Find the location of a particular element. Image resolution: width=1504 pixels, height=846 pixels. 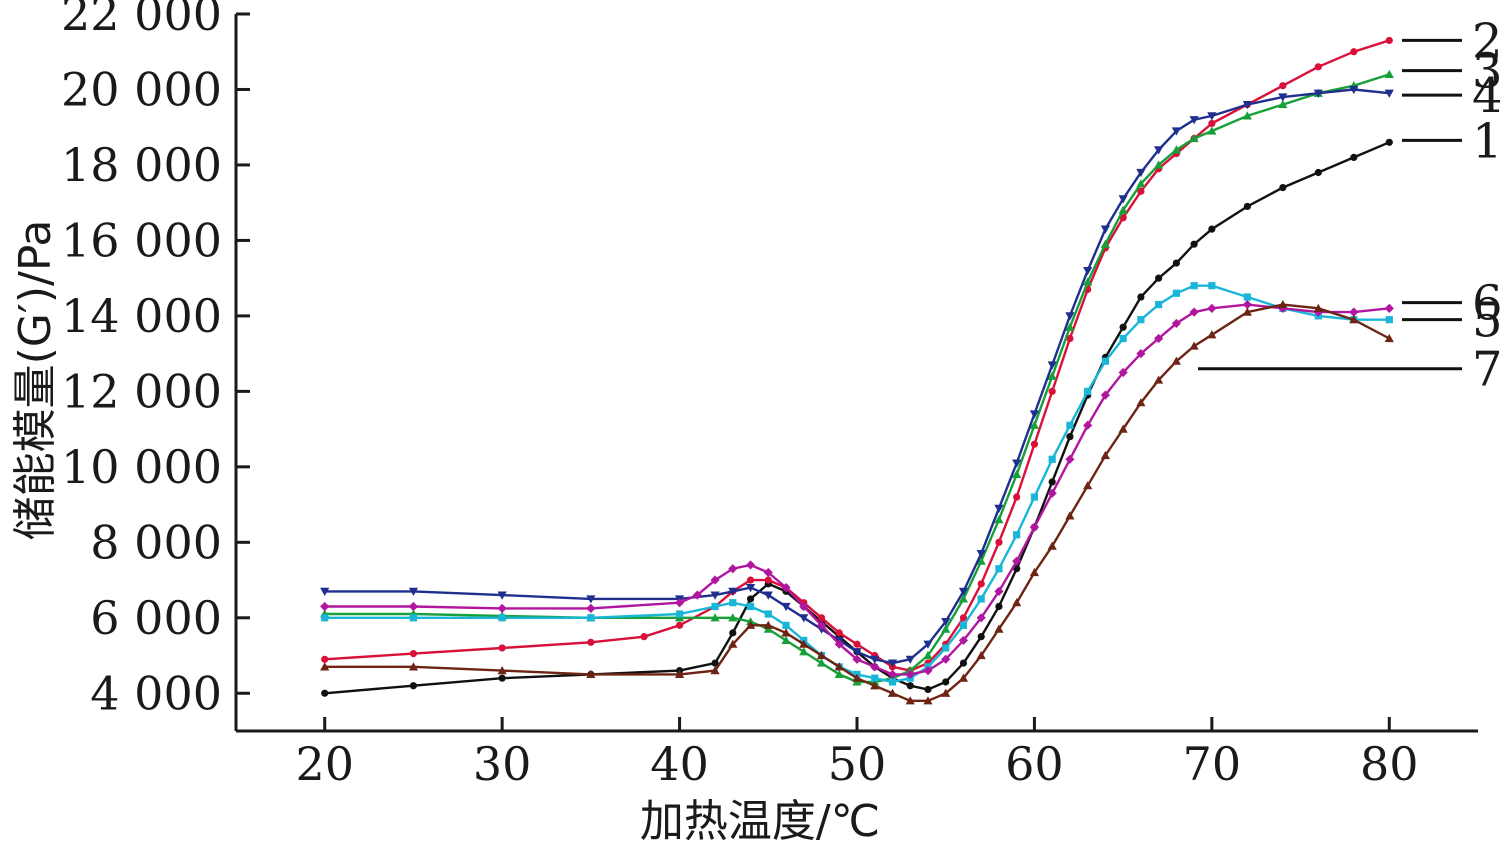

series-label-1: 1 is located at coordinates (1487, 141).